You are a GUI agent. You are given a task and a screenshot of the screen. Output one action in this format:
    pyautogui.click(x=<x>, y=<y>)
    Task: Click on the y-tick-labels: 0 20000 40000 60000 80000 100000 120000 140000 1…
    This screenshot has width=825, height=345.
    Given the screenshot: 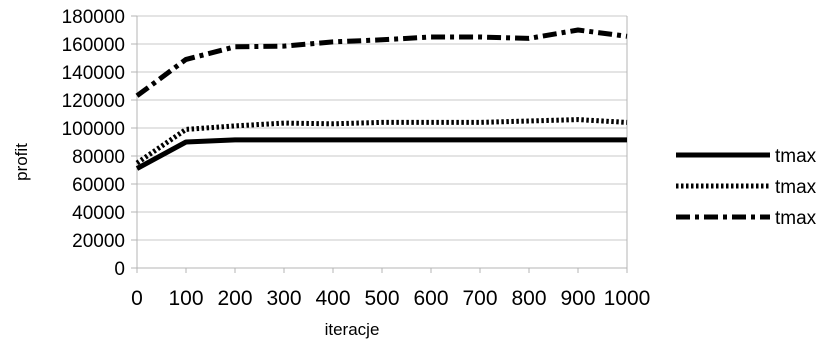 What is the action you would take?
    pyautogui.click(x=93, y=143)
    